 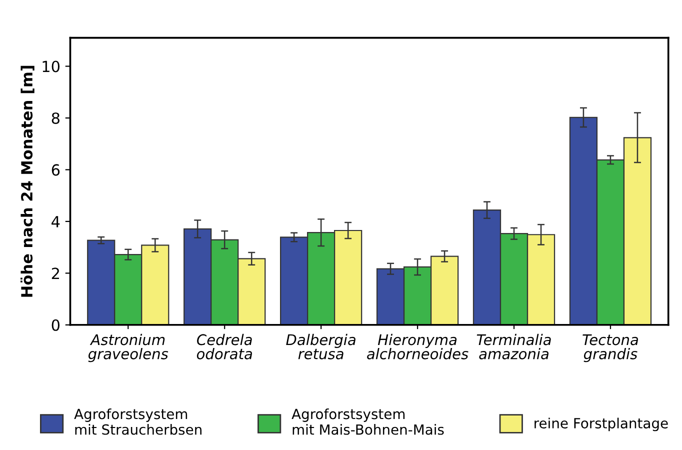 I want to click on y-tick-label: 8, so click(x=56, y=118).